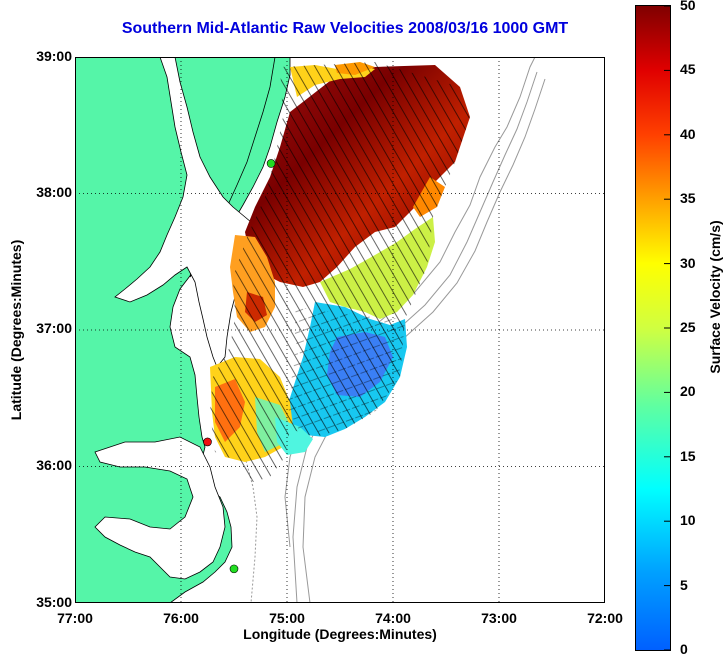  What do you see at coordinates (688, 198) in the screenshot?
I see `colorbar-tick-label: 35` at bounding box center [688, 198].